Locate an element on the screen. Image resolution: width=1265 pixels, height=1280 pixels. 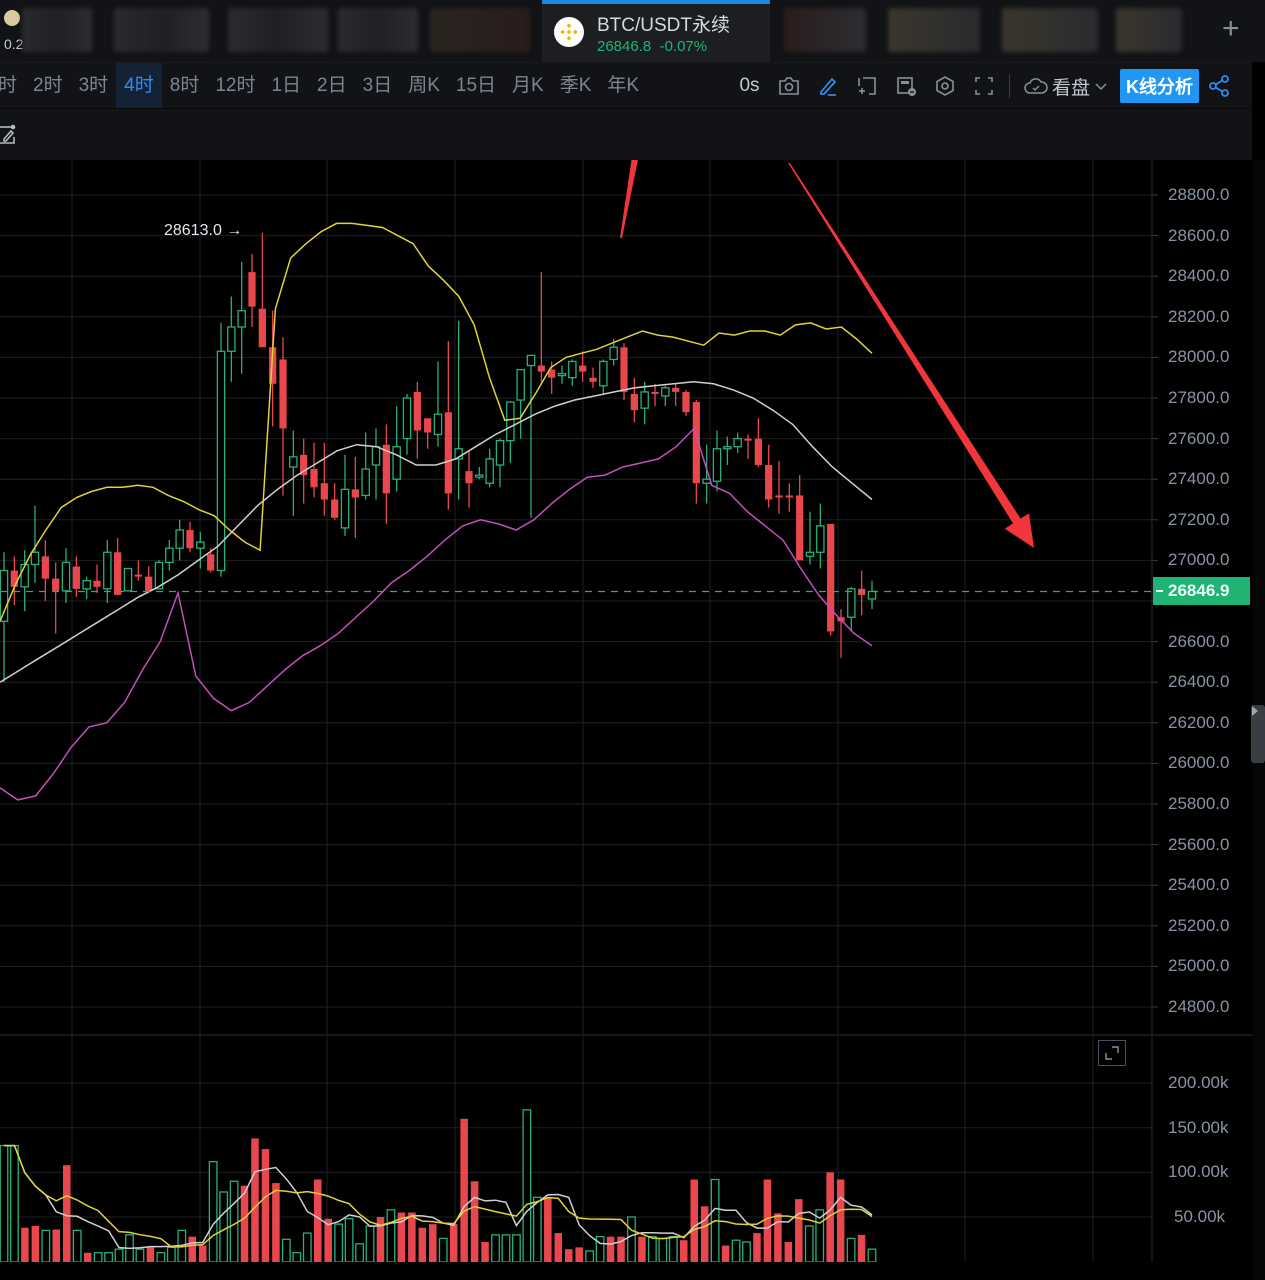
interval-tab: 周K is located at coordinates (424, 85).